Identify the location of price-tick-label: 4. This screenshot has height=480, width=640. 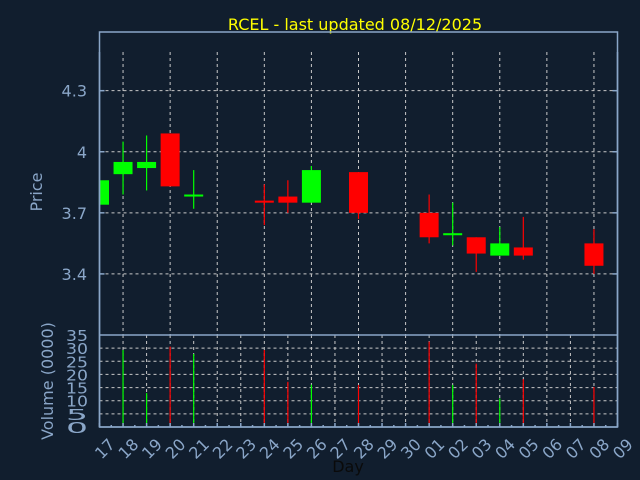
(82, 152).